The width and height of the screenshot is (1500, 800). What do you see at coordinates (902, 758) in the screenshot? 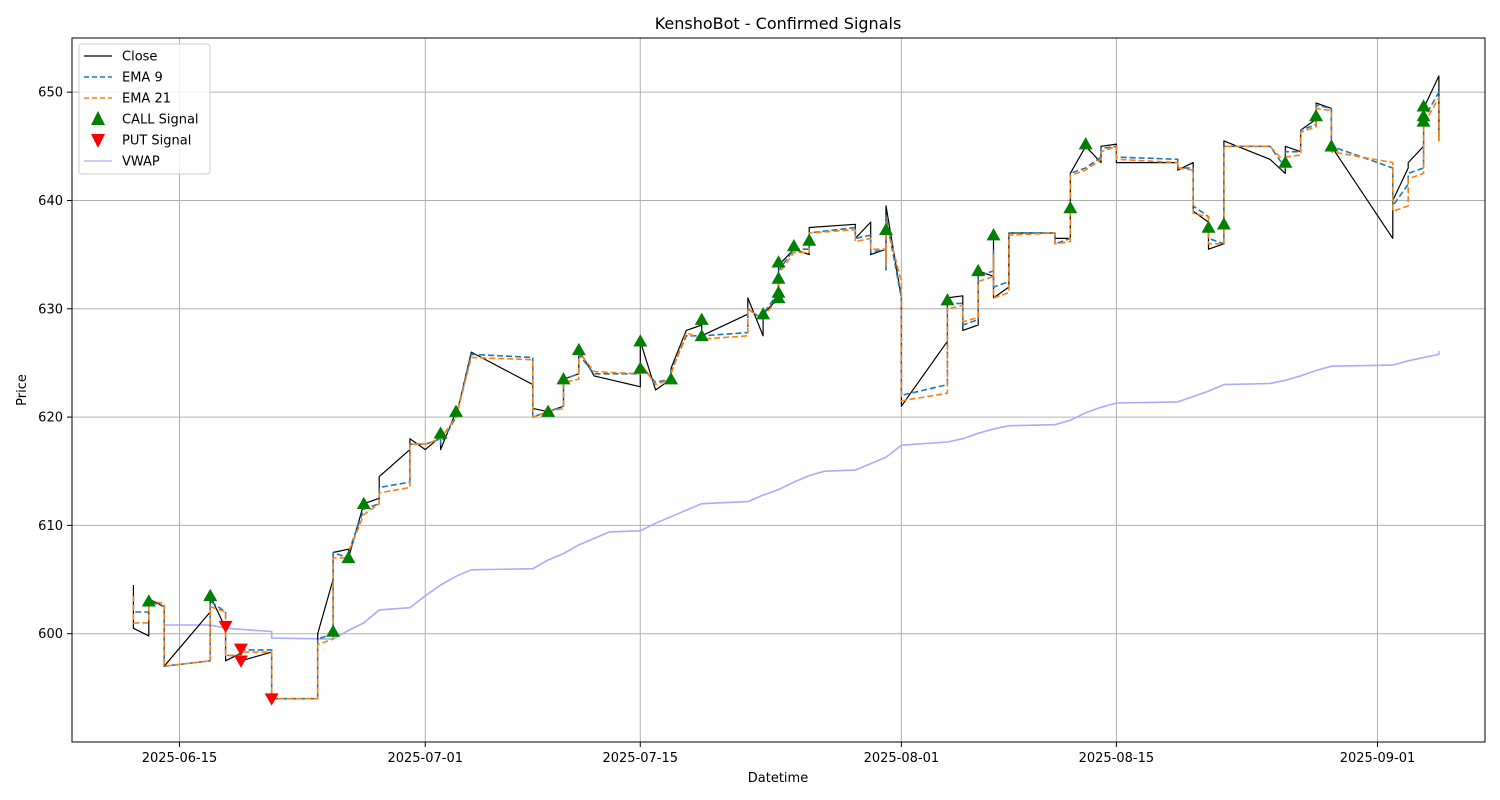
I see `x-tick-label: 2025-08-01` at bounding box center [902, 758].